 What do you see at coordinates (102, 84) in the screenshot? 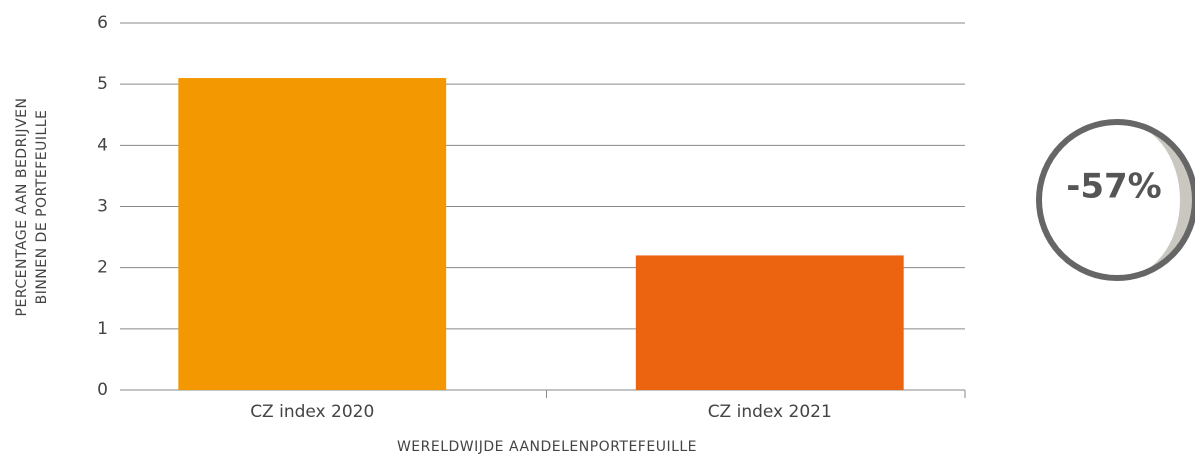
I see `y-tick-label: 5` at bounding box center [102, 84].